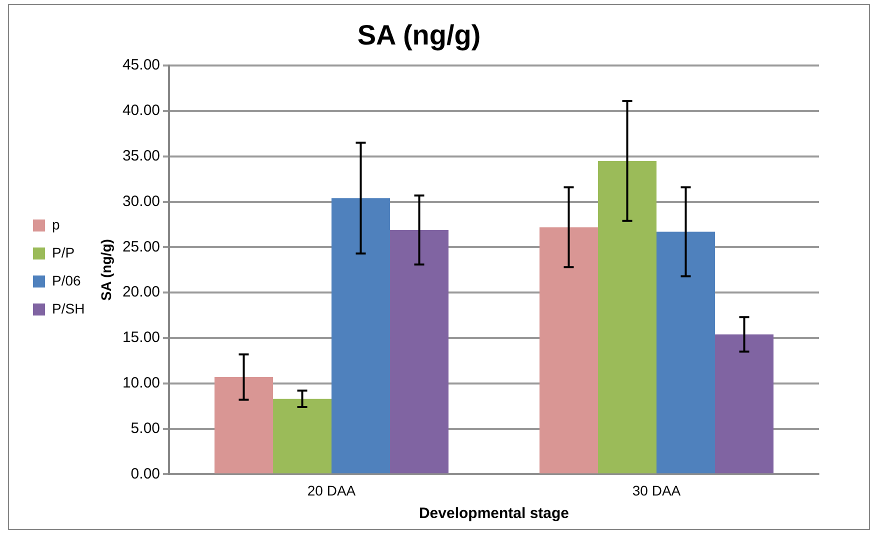  What do you see at coordinates (331, 490) in the screenshot?
I see `x-tick-label: 20 DAA` at bounding box center [331, 490].